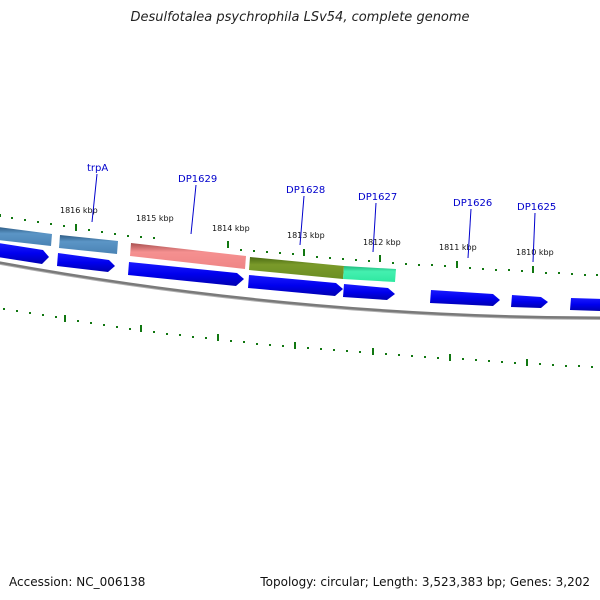  What do you see at coordinates (377, 197) in the screenshot?
I see `gene-label-dp1627: DP1627` at bounding box center [377, 197].